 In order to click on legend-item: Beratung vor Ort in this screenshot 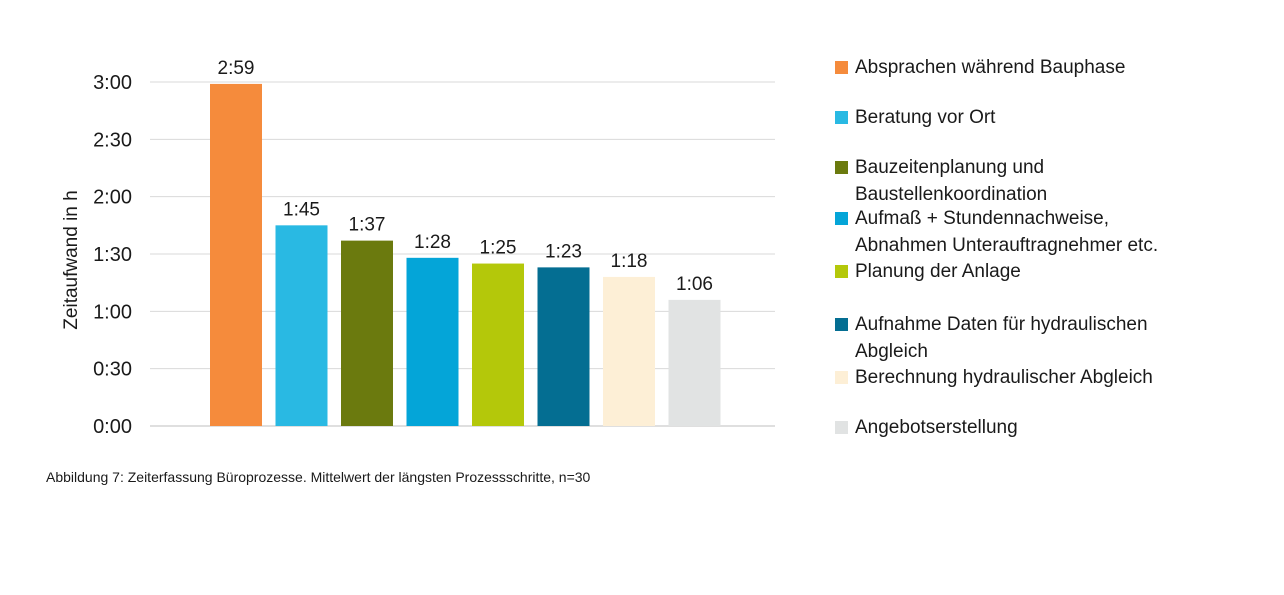, I will do `click(1055, 117)`.